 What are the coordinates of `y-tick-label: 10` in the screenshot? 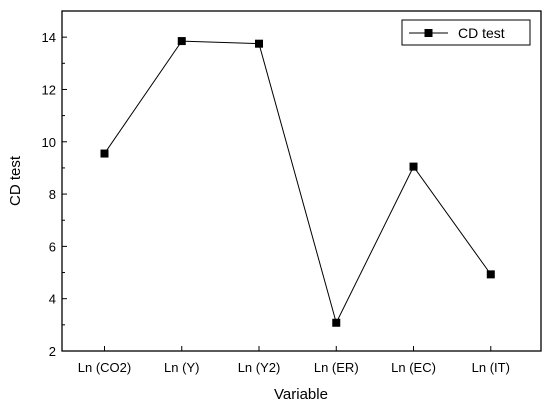 It's located at (49, 142).